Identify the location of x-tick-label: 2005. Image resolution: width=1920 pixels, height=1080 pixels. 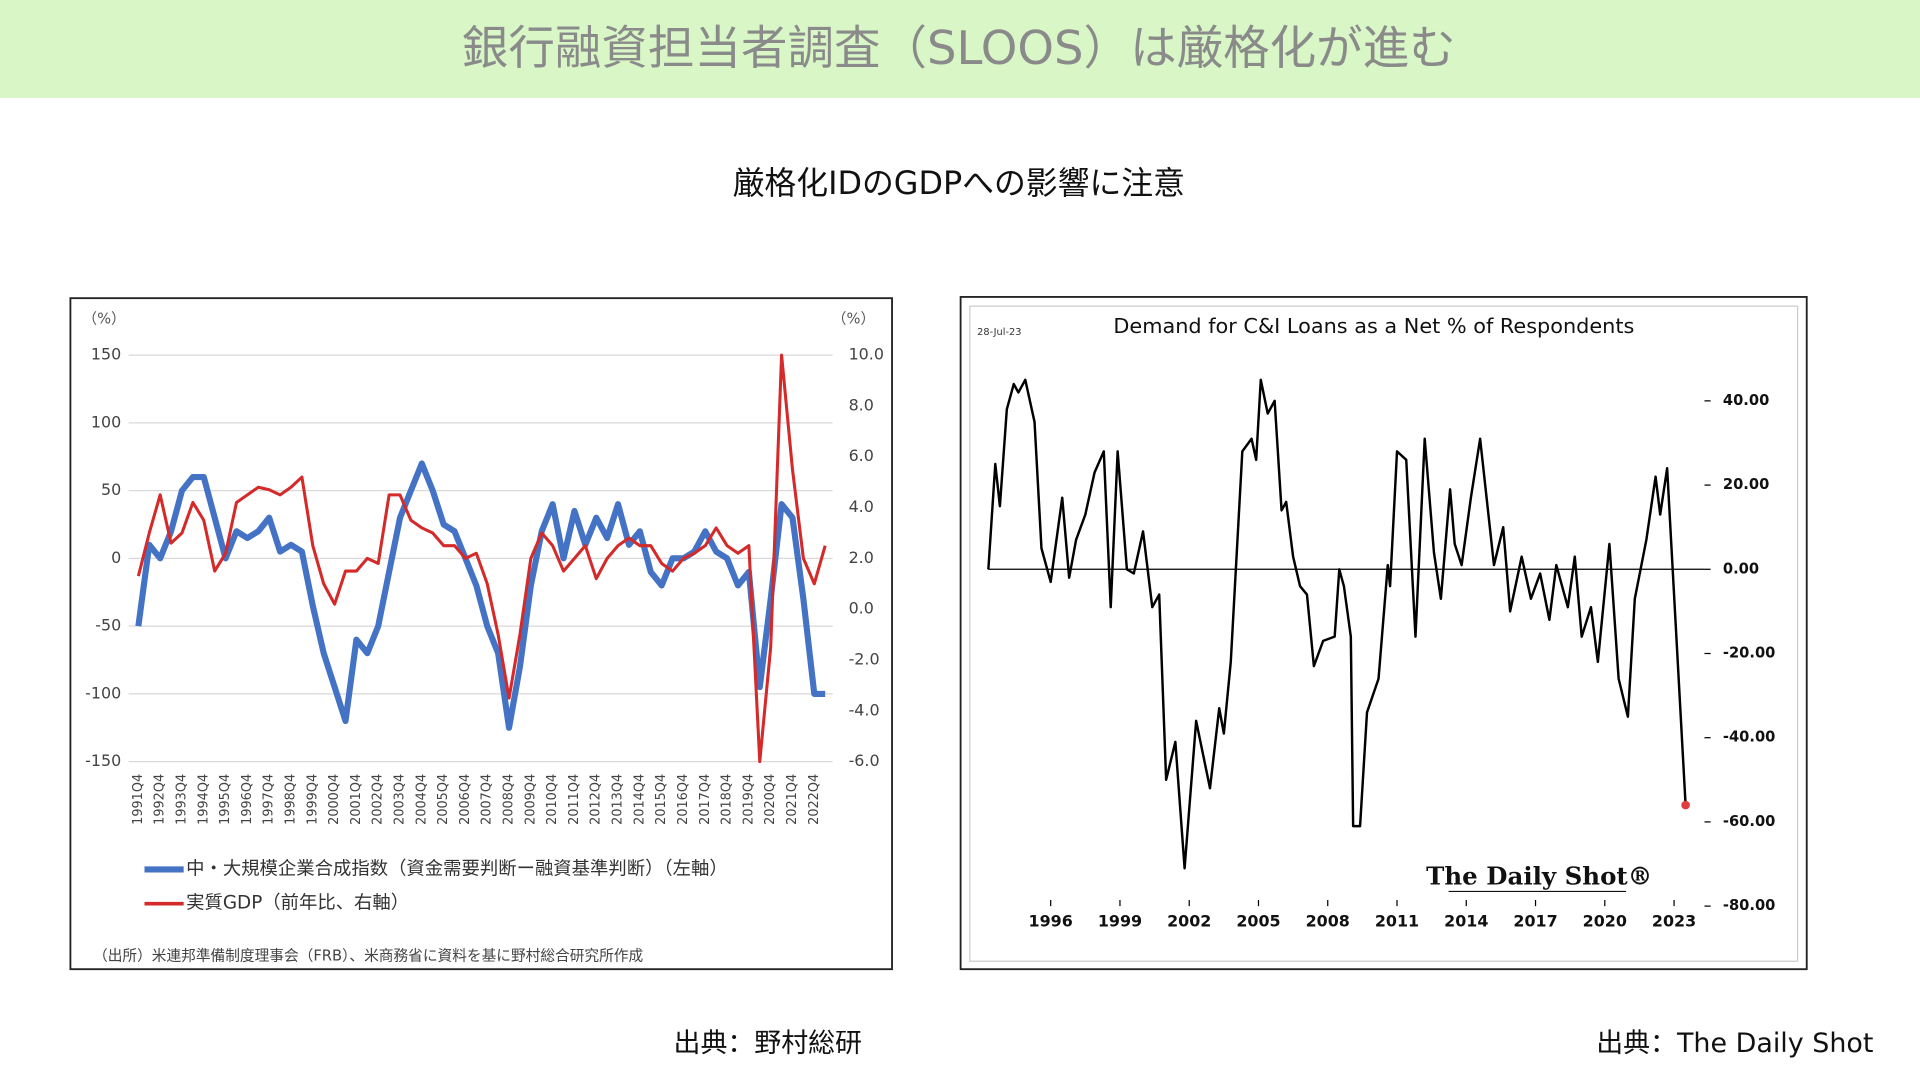
(1258, 921).